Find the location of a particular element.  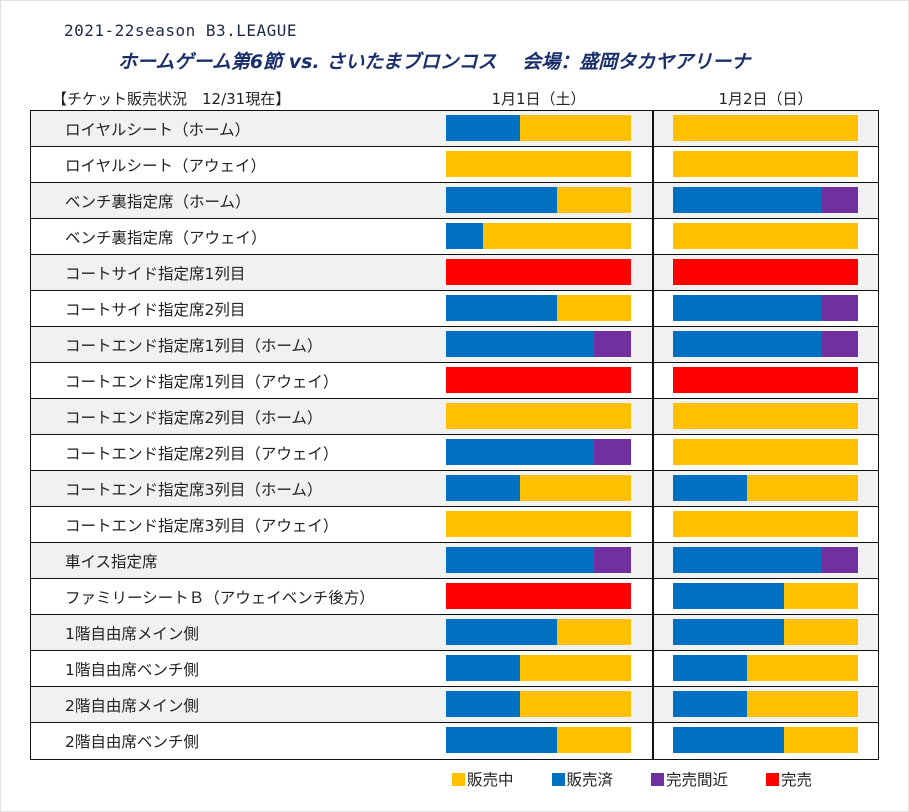

seat-label: 車イス指定席 is located at coordinates (111, 562).